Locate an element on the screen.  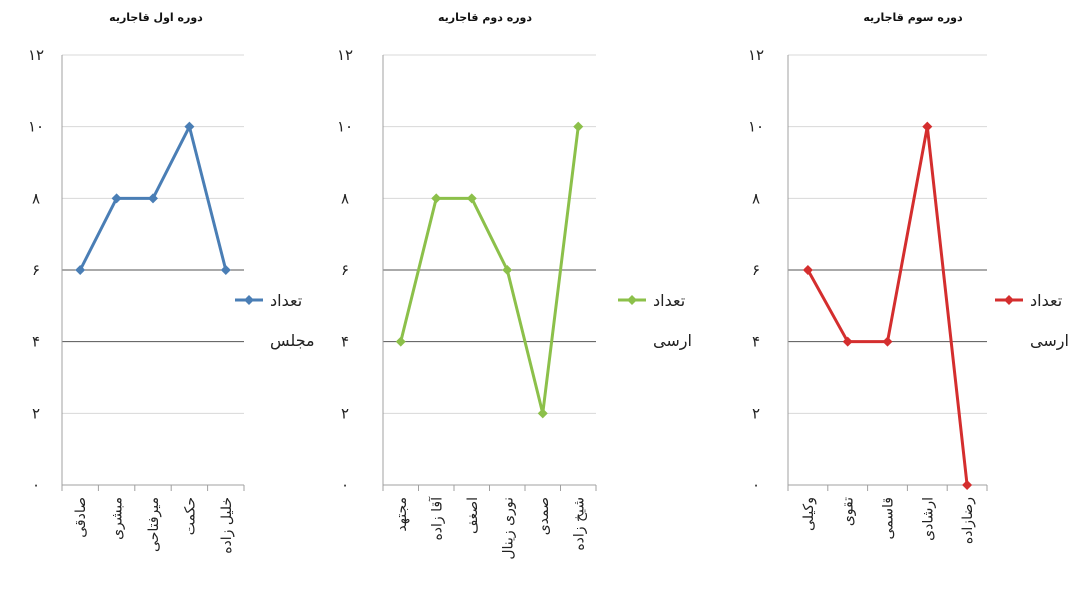
category-label: خلیل زاده is located at coordinates (227, 525).